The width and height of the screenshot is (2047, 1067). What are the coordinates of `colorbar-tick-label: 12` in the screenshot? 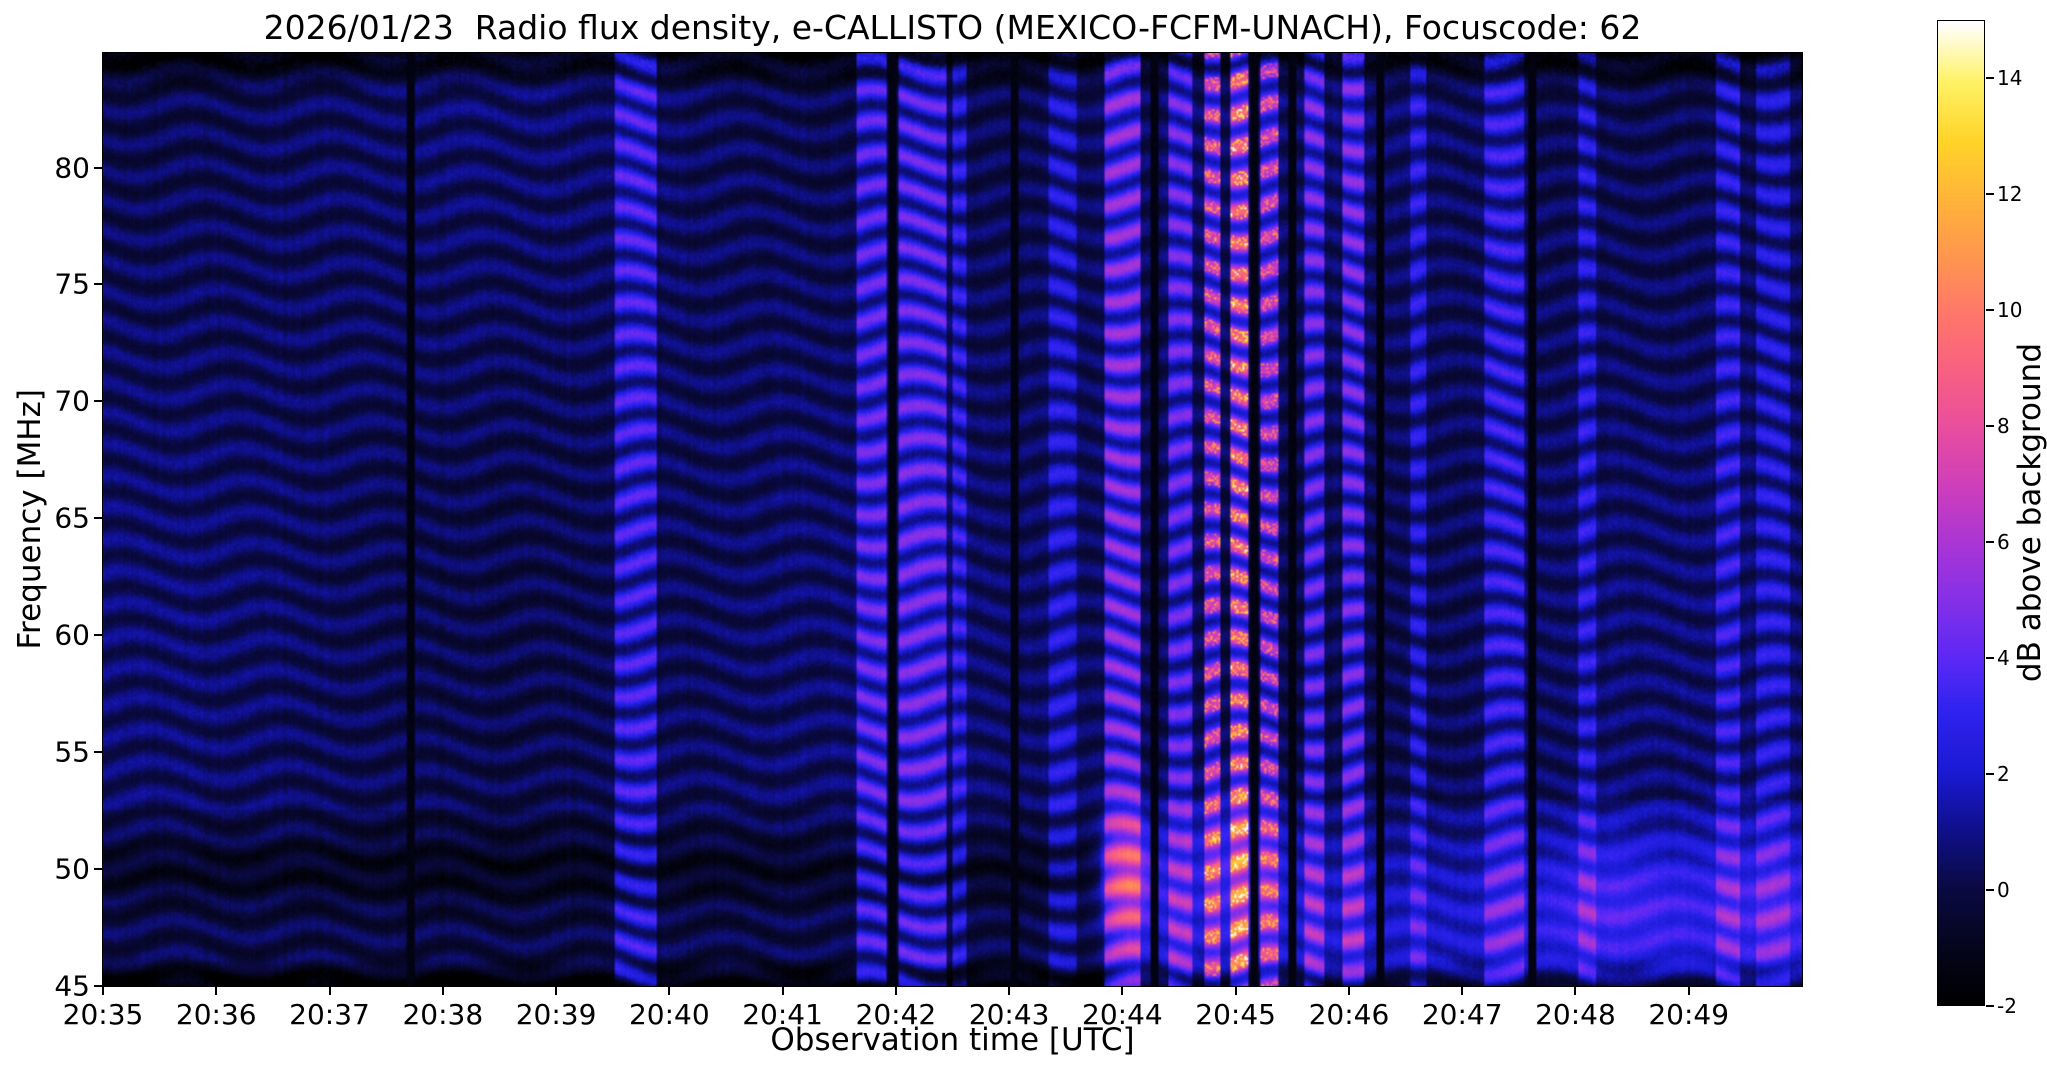 It's located at (2010, 194).